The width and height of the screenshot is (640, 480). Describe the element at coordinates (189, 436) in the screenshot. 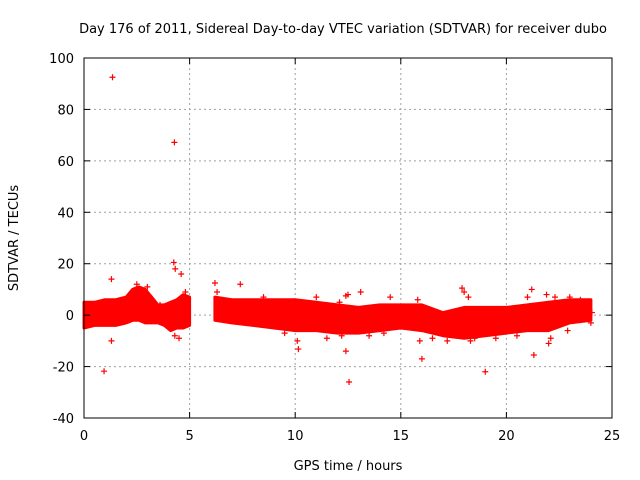

I see `x-tick-label: 5` at that location.